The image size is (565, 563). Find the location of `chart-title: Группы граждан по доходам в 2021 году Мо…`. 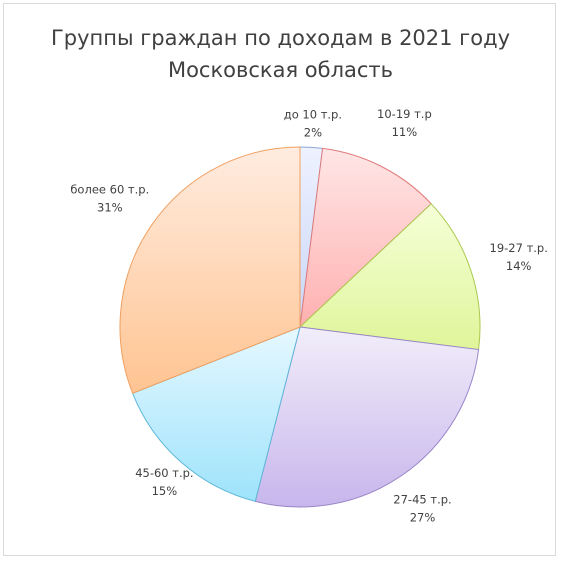

chart-title: Группы граждан по доходам в 2021 году Мо… is located at coordinates (280, 54).